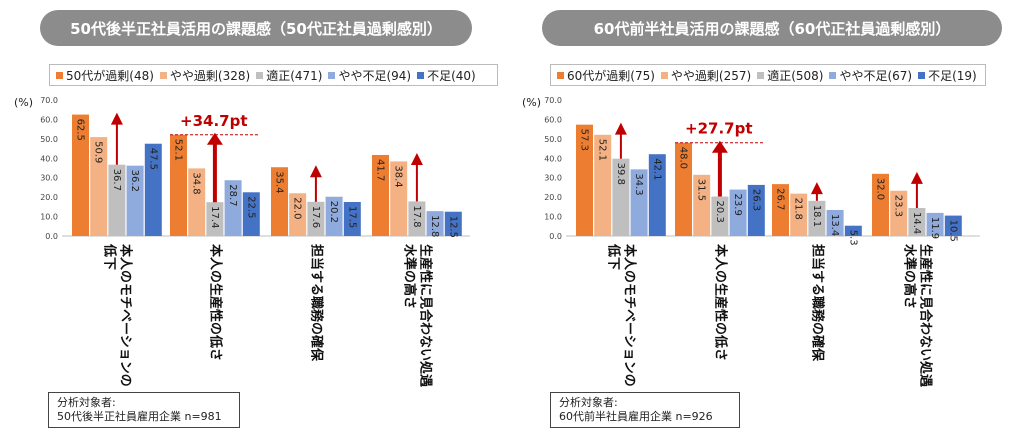  I want to click on annotation-label: +34.7pt, so click(214, 121).